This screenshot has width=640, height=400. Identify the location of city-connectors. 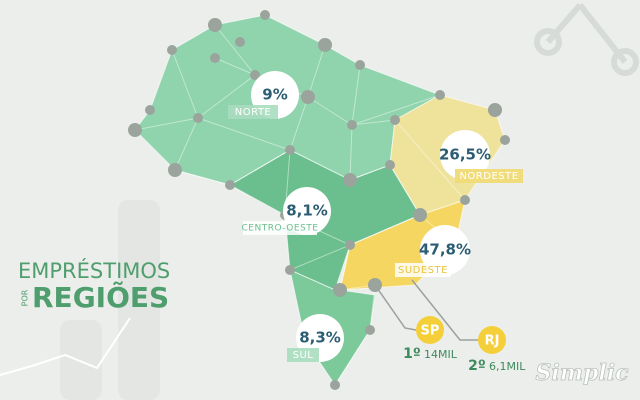
(426, 310).